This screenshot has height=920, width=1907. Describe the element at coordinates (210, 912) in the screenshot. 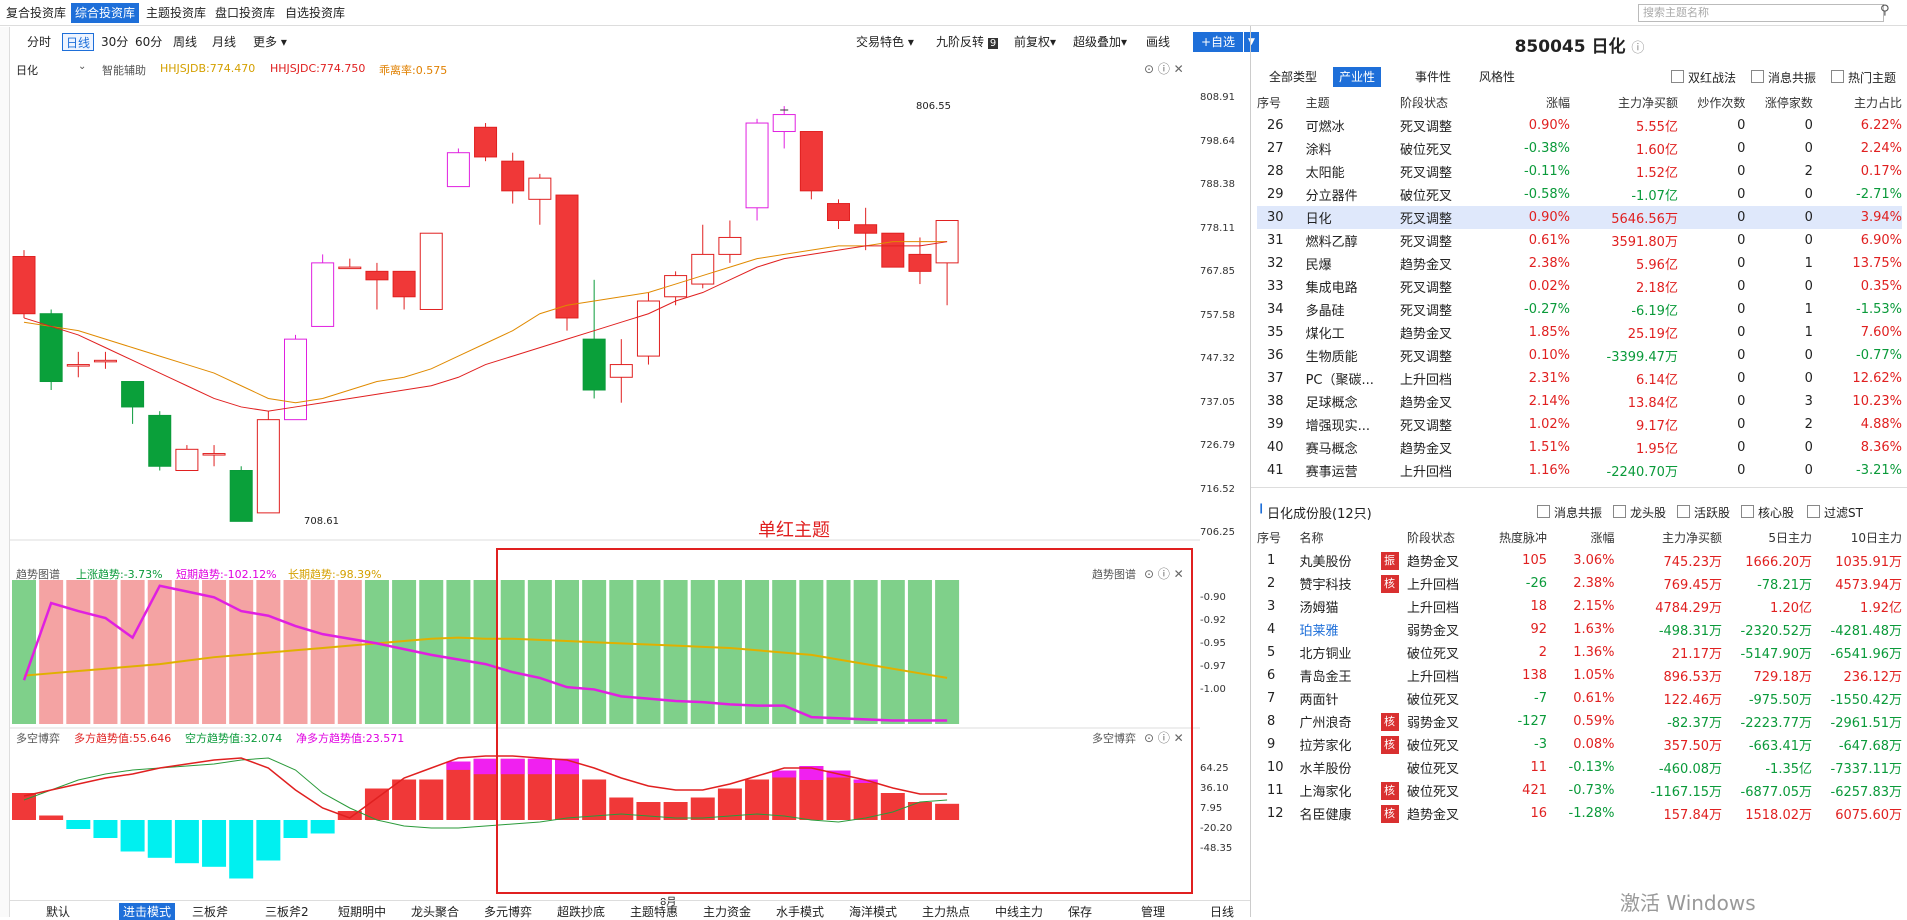

I see `strategy-tab: 三板斧` at that location.